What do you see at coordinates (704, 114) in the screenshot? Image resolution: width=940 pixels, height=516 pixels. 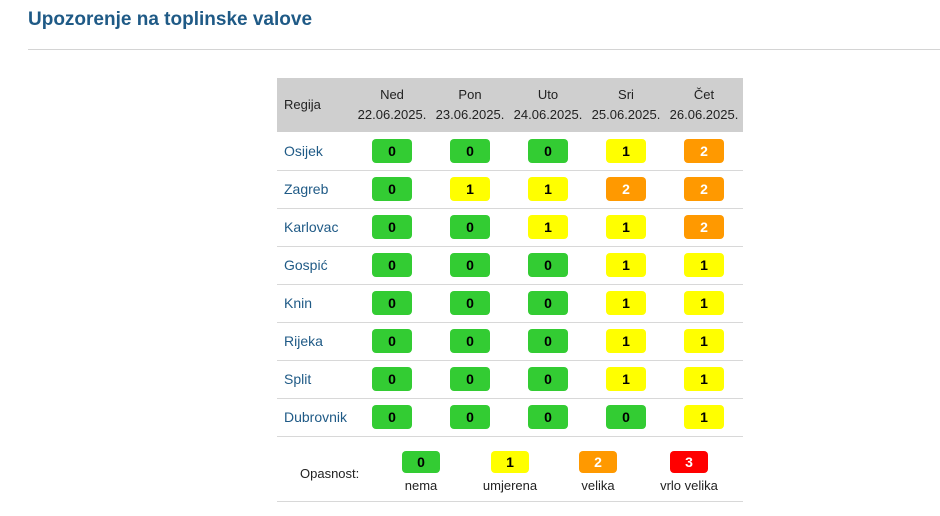 I see `day-date: 26.06.2025.` at bounding box center [704, 114].